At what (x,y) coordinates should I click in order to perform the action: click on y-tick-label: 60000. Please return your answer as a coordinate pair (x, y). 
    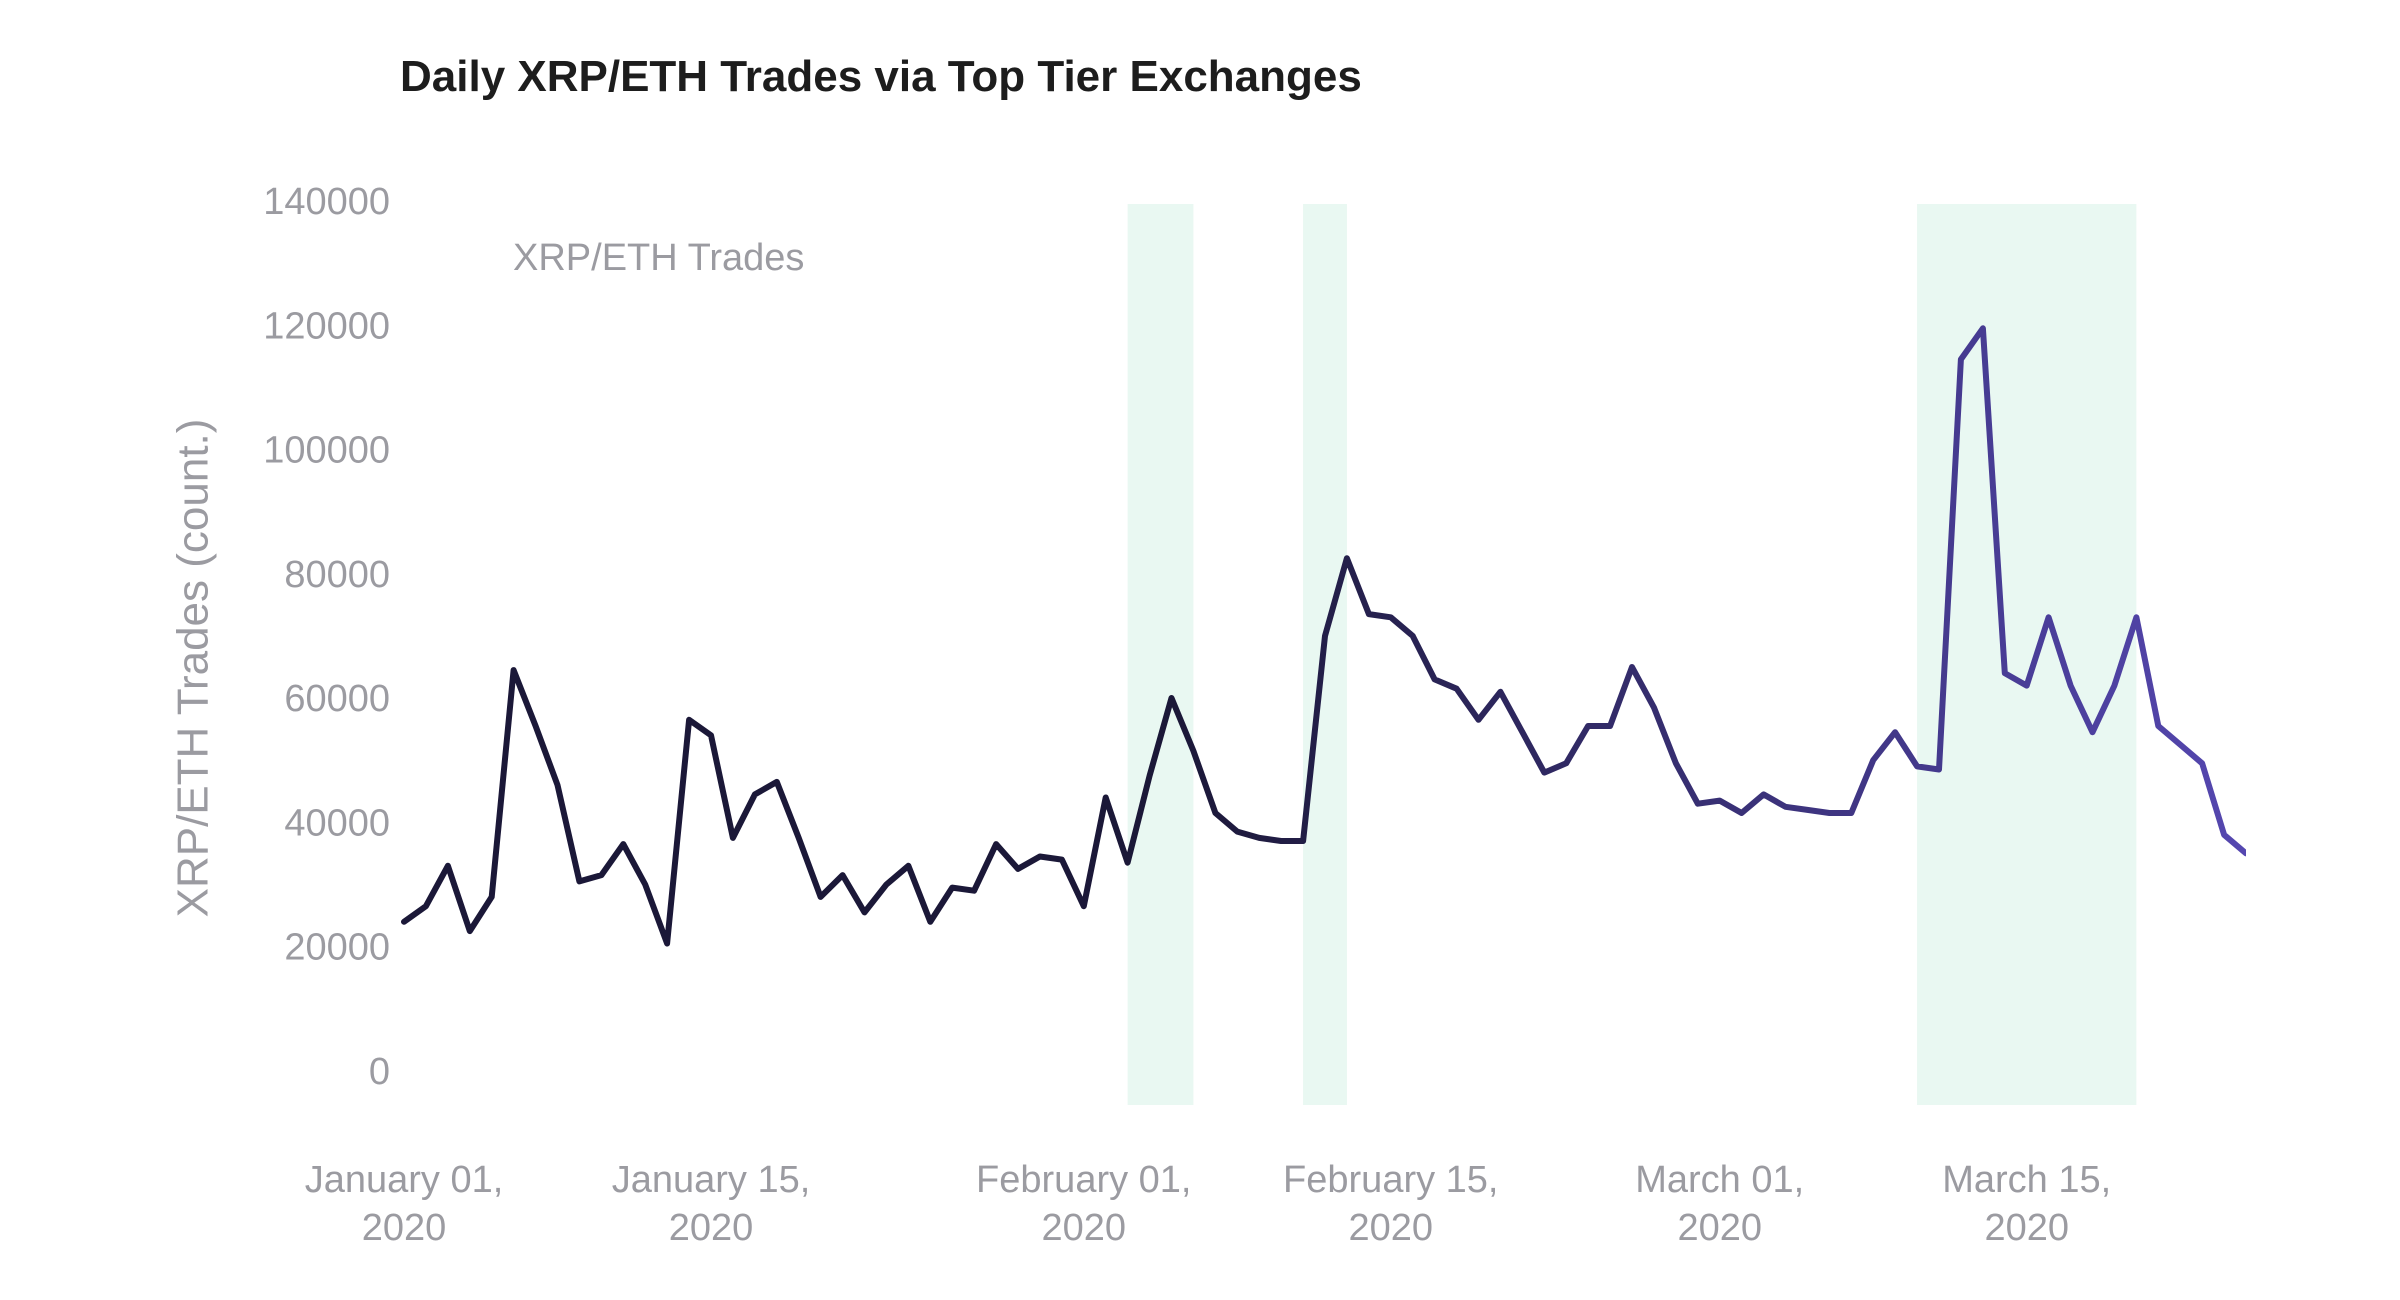
    Looking at the image, I should click on (337, 699).